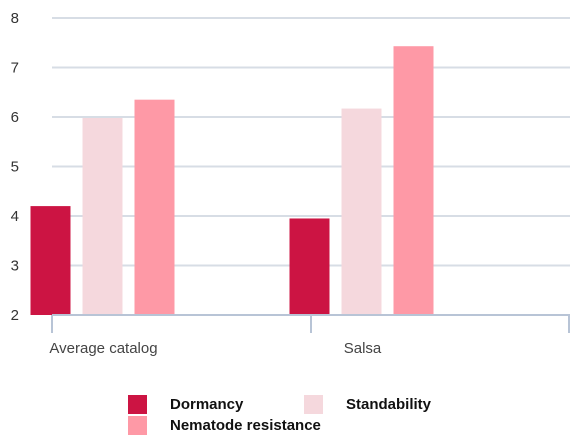 This screenshot has width=570, height=435. I want to click on y-axis-tick-labels: 2 3 4 5 6 7 8, so click(15, 167).